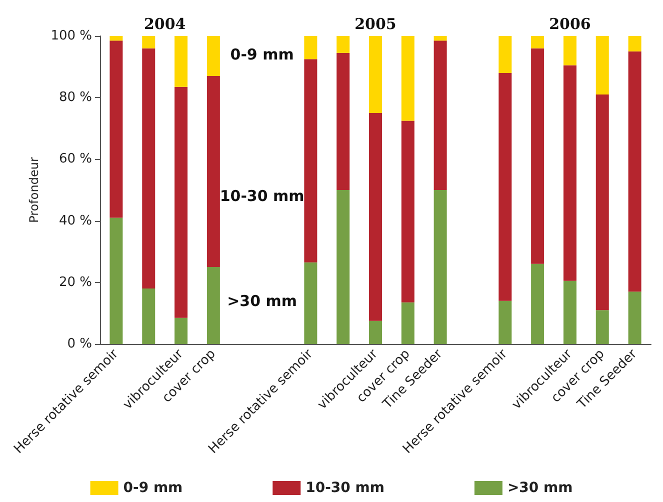 This screenshot has height=502, width=663. Describe the element at coordinates (165, 24) in the screenshot. I see `text: 2004` at that location.